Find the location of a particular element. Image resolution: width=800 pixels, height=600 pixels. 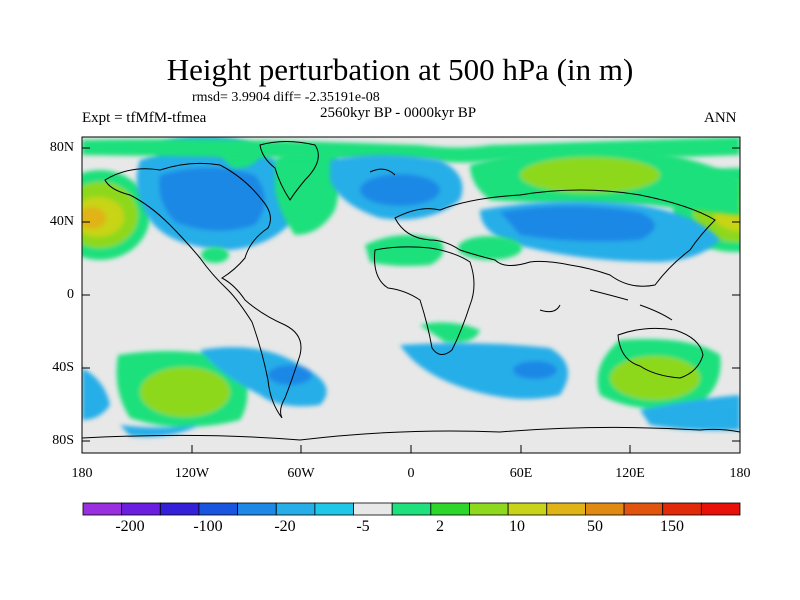

season-label: ANN is located at coordinates (720, 118).